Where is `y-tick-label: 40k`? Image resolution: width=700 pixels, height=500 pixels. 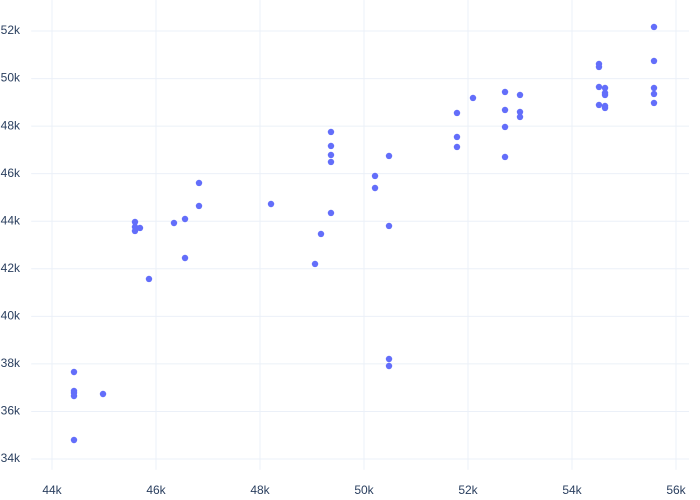
y-tick-label: 40k is located at coordinates (11, 316).